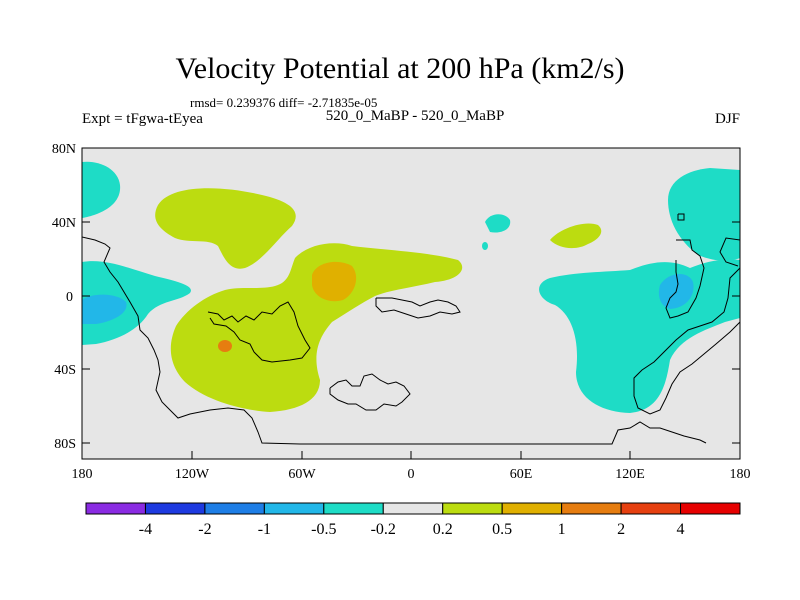  Describe the element at coordinates (65, 444) in the screenshot. I see `lat-tick-label: 80S` at that location.